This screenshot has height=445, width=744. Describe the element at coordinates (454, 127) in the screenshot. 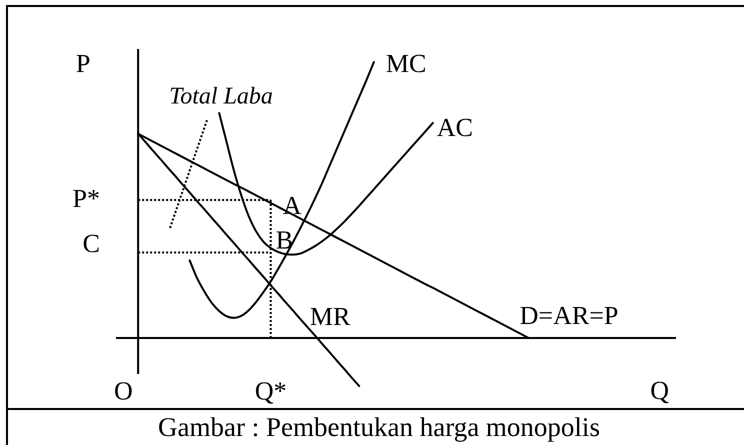

I see `series-label: AC` at that location.